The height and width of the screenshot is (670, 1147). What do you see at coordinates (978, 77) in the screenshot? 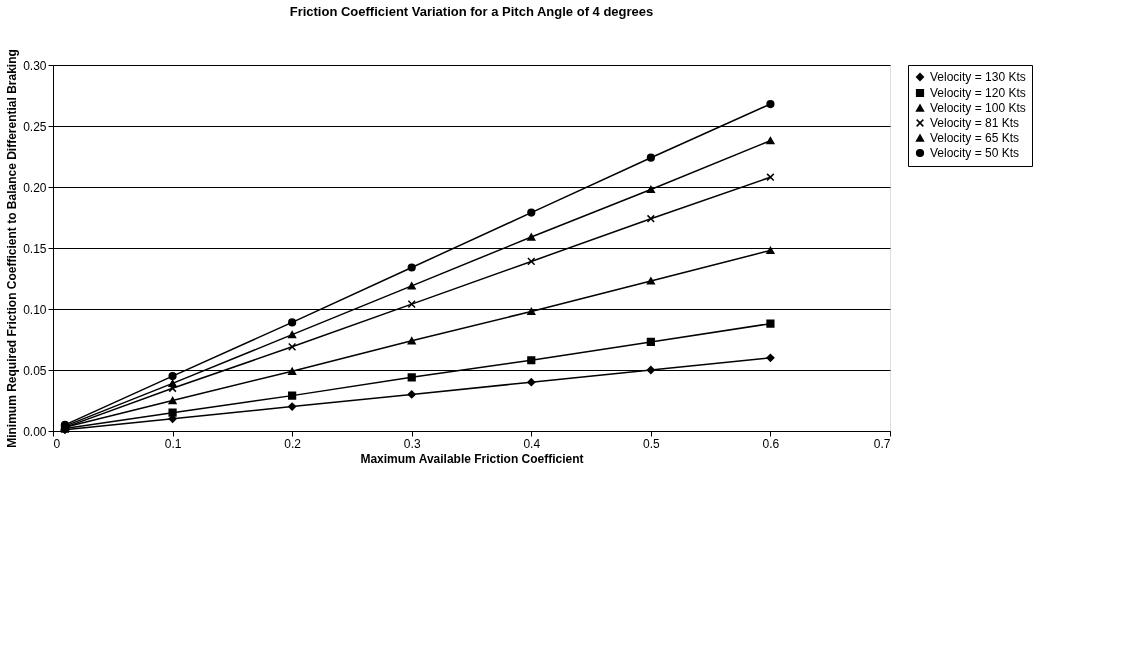
I see `legend-label: Velocity = 130 Kts` at bounding box center [978, 77].